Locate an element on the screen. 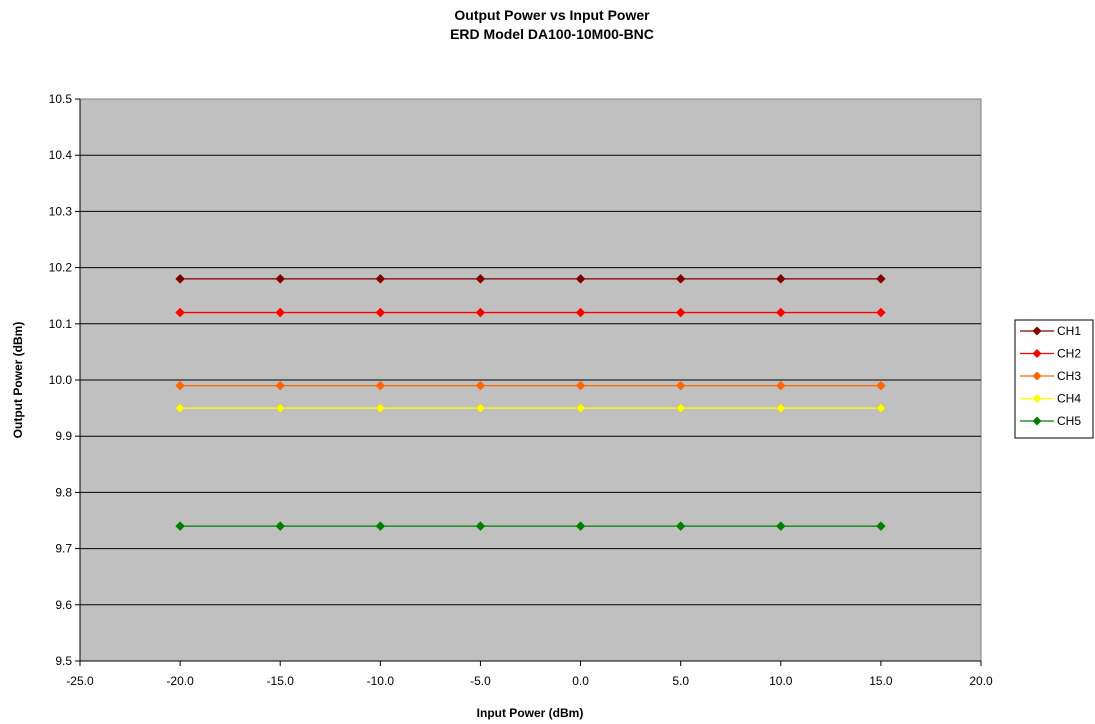 This screenshot has width=1095, height=724. y-tick-label: 9.9 is located at coordinates (63, 436).